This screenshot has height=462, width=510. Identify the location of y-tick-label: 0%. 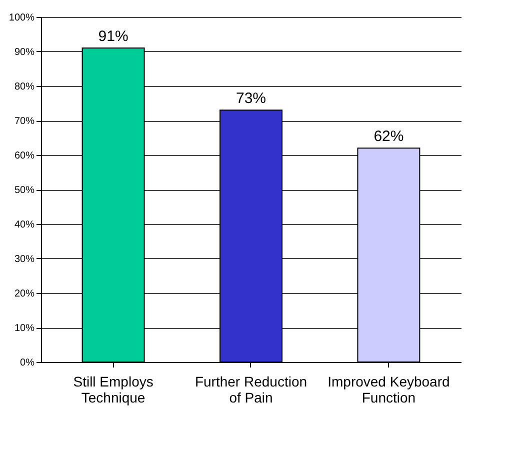
(27, 363).